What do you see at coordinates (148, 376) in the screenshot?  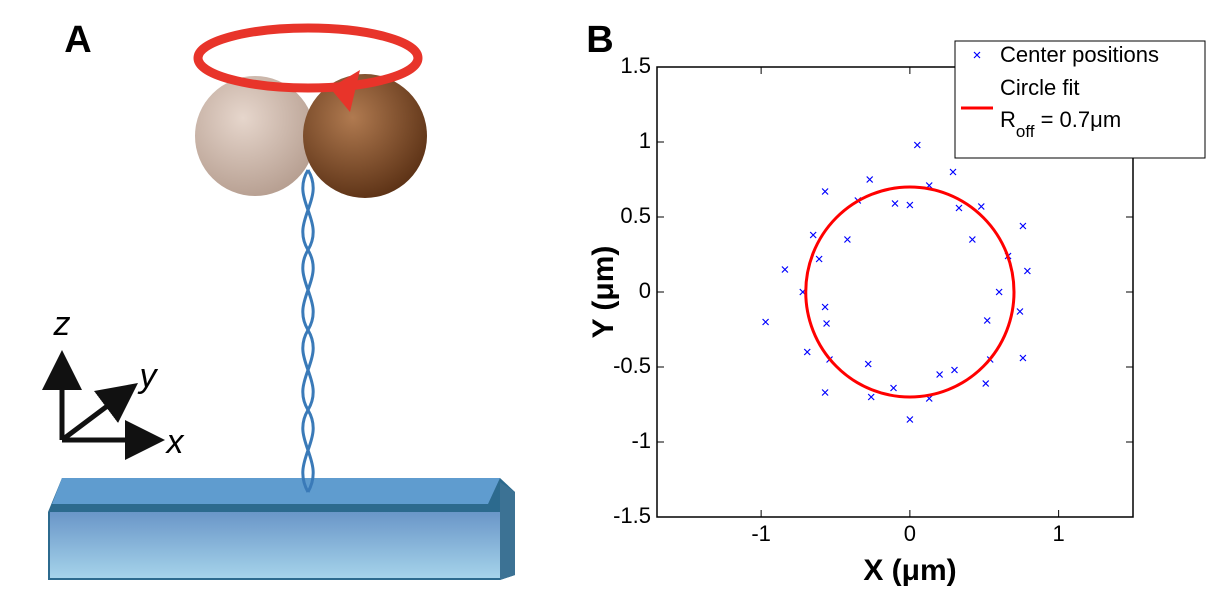 I see `axis-letter: y` at bounding box center [148, 376].